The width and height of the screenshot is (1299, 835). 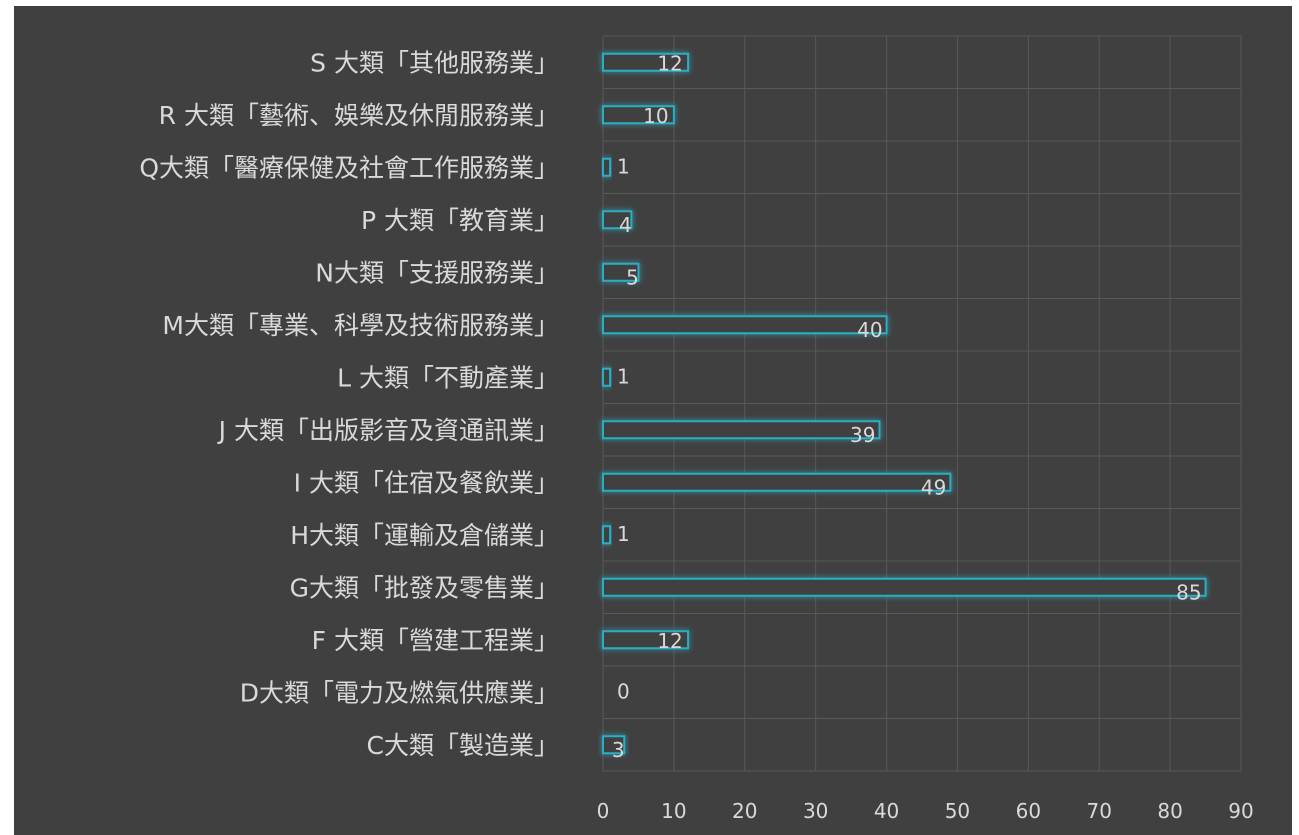 What do you see at coordinates (434, 62) in the screenshot?
I see `category-label: S 大類「其他服務業」` at bounding box center [434, 62].